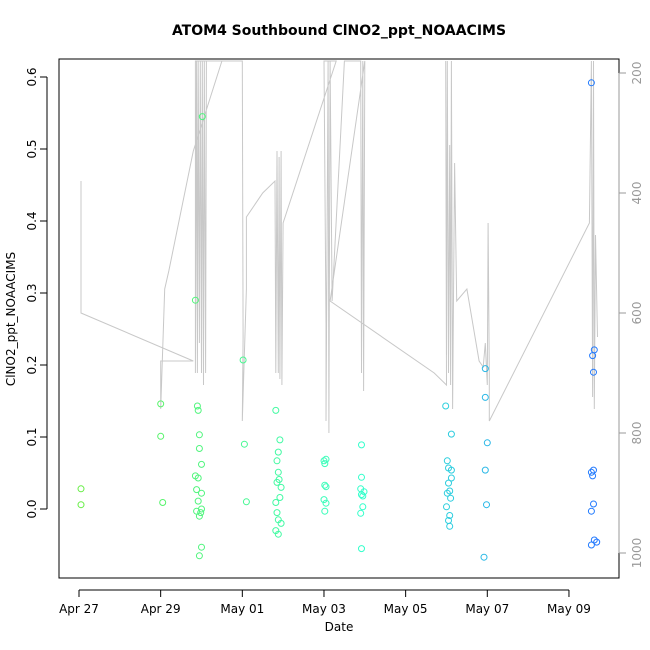  Describe the element at coordinates (569, 609) in the screenshot. I see `x-tick-label: May 09` at that location.